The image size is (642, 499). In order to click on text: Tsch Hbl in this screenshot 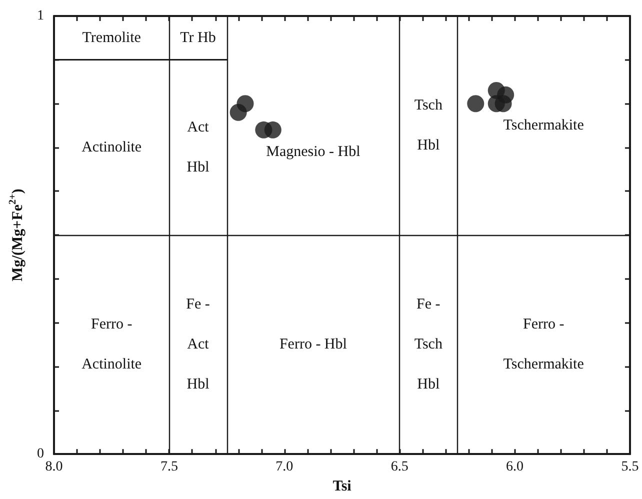, I will do `click(428, 126)`.